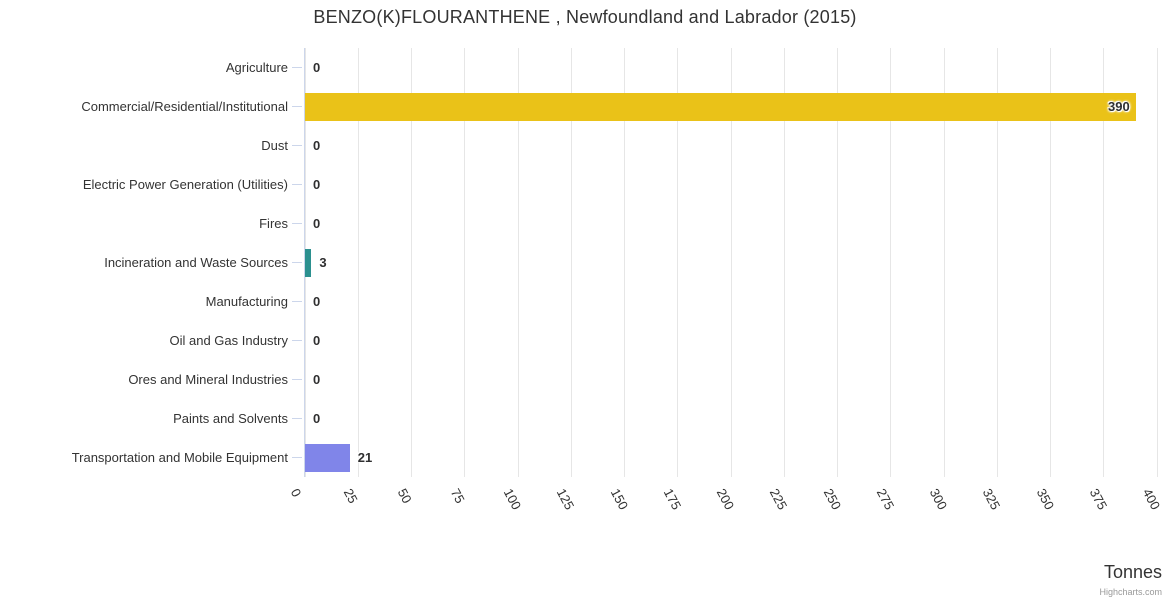 The image size is (1170, 600). I want to click on x-axis-tick-label: 125, so click(566, 499).